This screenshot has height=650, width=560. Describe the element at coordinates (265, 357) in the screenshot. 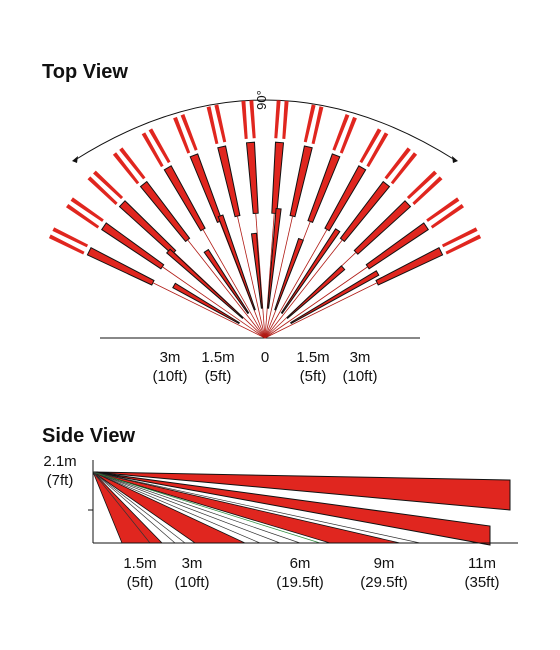

I see `distance-label: 0` at that location.